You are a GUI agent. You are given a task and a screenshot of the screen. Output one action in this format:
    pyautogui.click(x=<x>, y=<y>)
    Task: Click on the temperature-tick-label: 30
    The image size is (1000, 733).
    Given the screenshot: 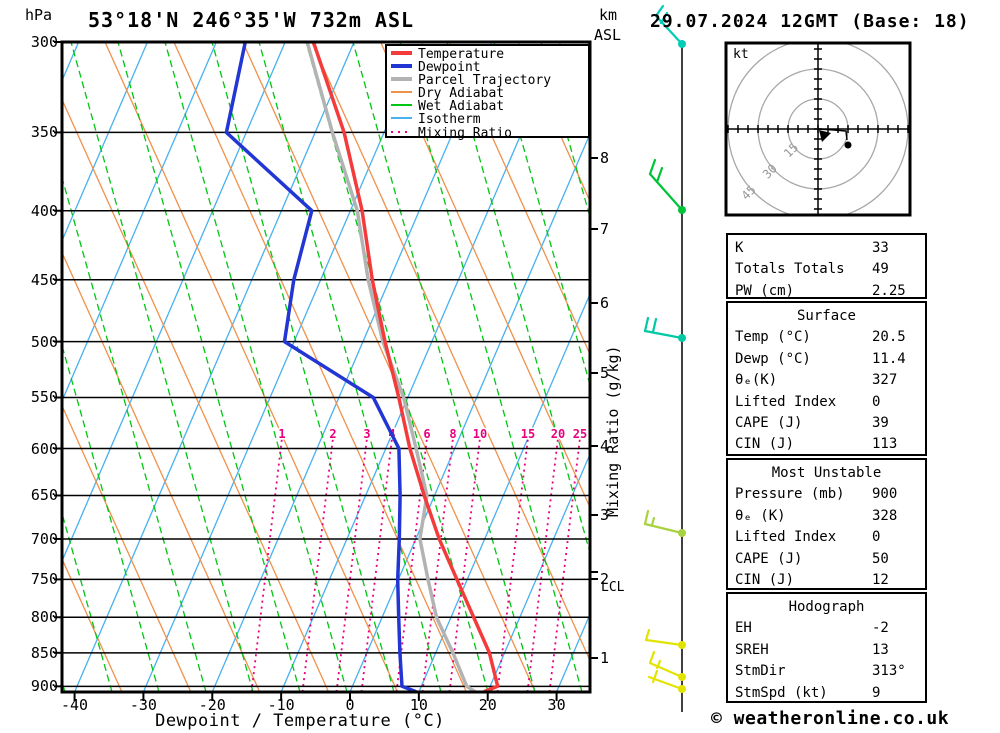 What is the action you would take?
    pyautogui.click(x=556, y=705)
    